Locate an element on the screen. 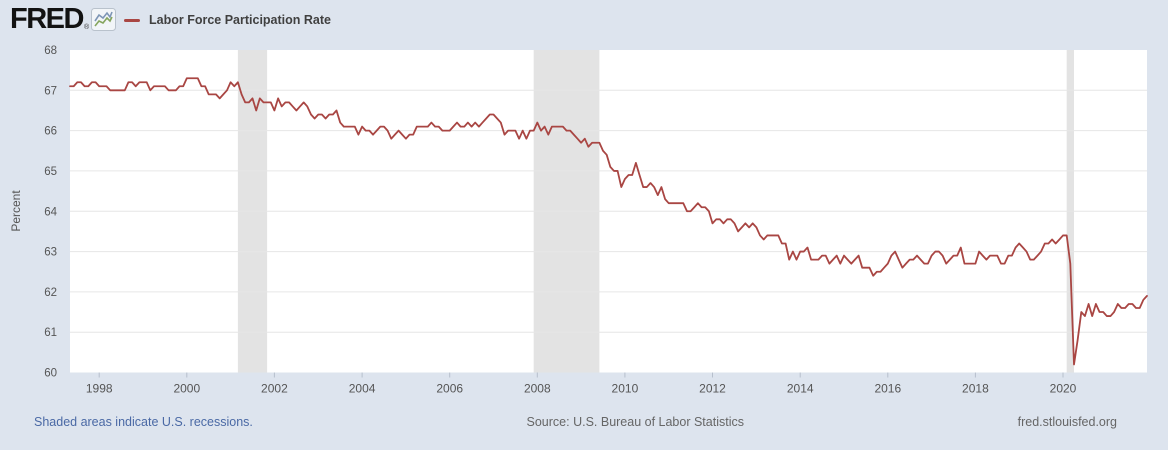 This screenshot has width=1168, height=450. recessions-note-link: Shaded areas indicate U.S. recessions. is located at coordinates (143, 422).